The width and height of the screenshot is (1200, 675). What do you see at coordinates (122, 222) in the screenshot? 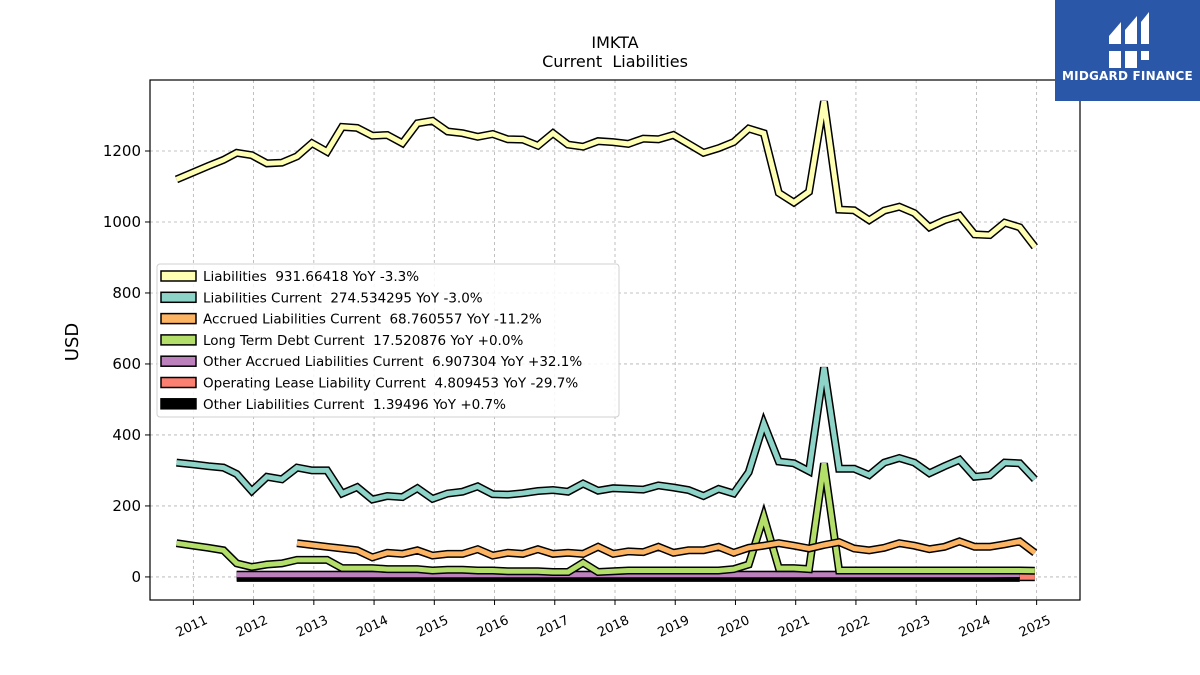
I see `y-tick-label: 1000` at bounding box center [122, 222].